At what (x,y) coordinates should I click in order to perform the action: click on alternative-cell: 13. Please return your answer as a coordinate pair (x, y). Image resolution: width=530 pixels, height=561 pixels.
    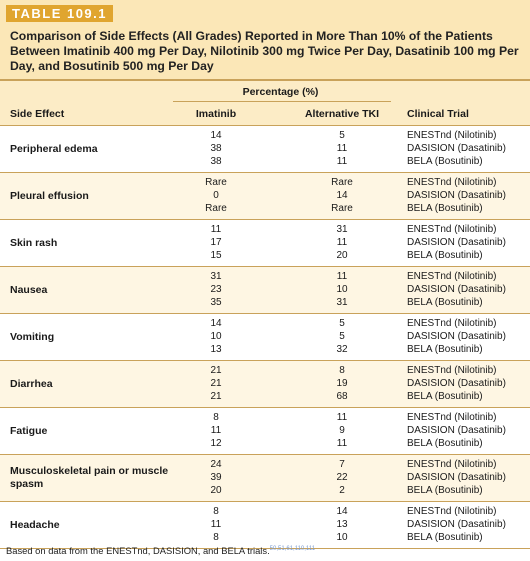
    Looking at the image, I should click on (342, 524).